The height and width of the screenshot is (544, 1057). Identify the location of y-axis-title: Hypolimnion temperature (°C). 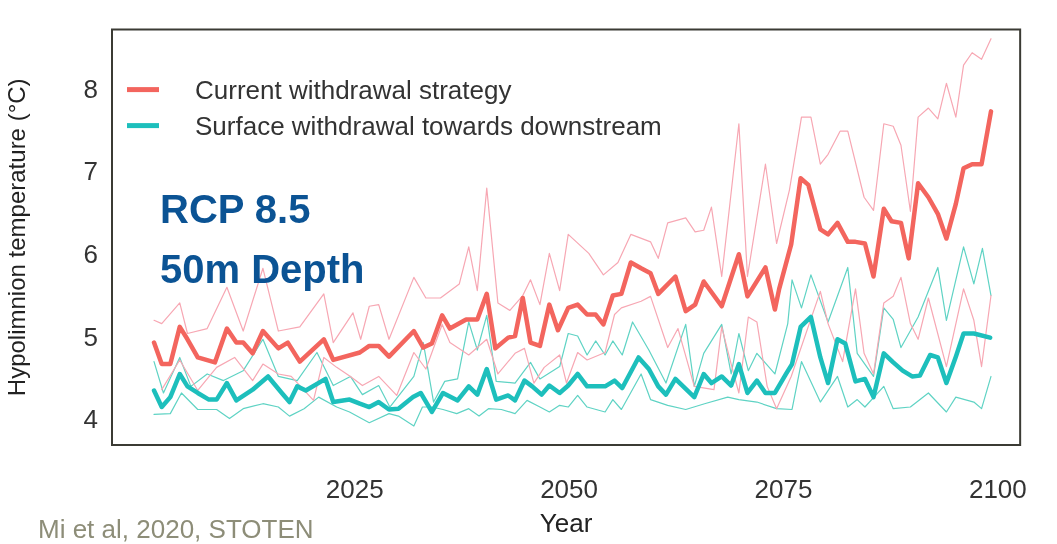
(17, 237).